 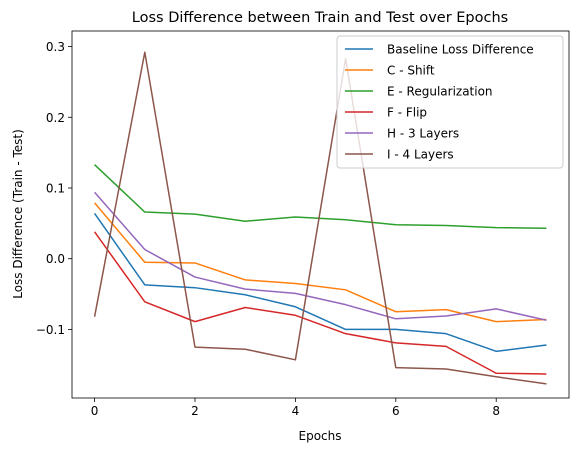 What do you see at coordinates (420, 155) in the screenshot?
I see `legend-label: I - 4 Layers` at bounding box center [420, 155].